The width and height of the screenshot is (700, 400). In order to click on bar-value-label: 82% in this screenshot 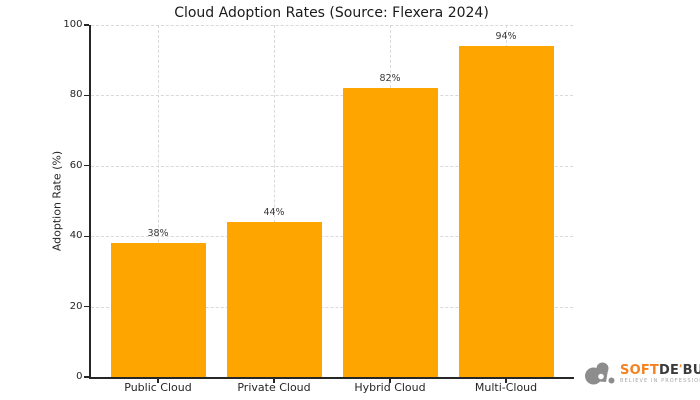, I will do `click(390, 79)`.